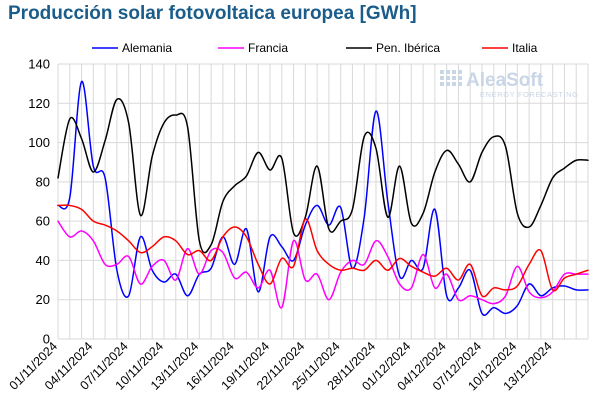 Image resolution: width=600 pixels, height=418 pixels. What do you see at coordinates (43, 221) in the screenshot?
I see `y-tick-label: 60` at bounding box center [43, 221].